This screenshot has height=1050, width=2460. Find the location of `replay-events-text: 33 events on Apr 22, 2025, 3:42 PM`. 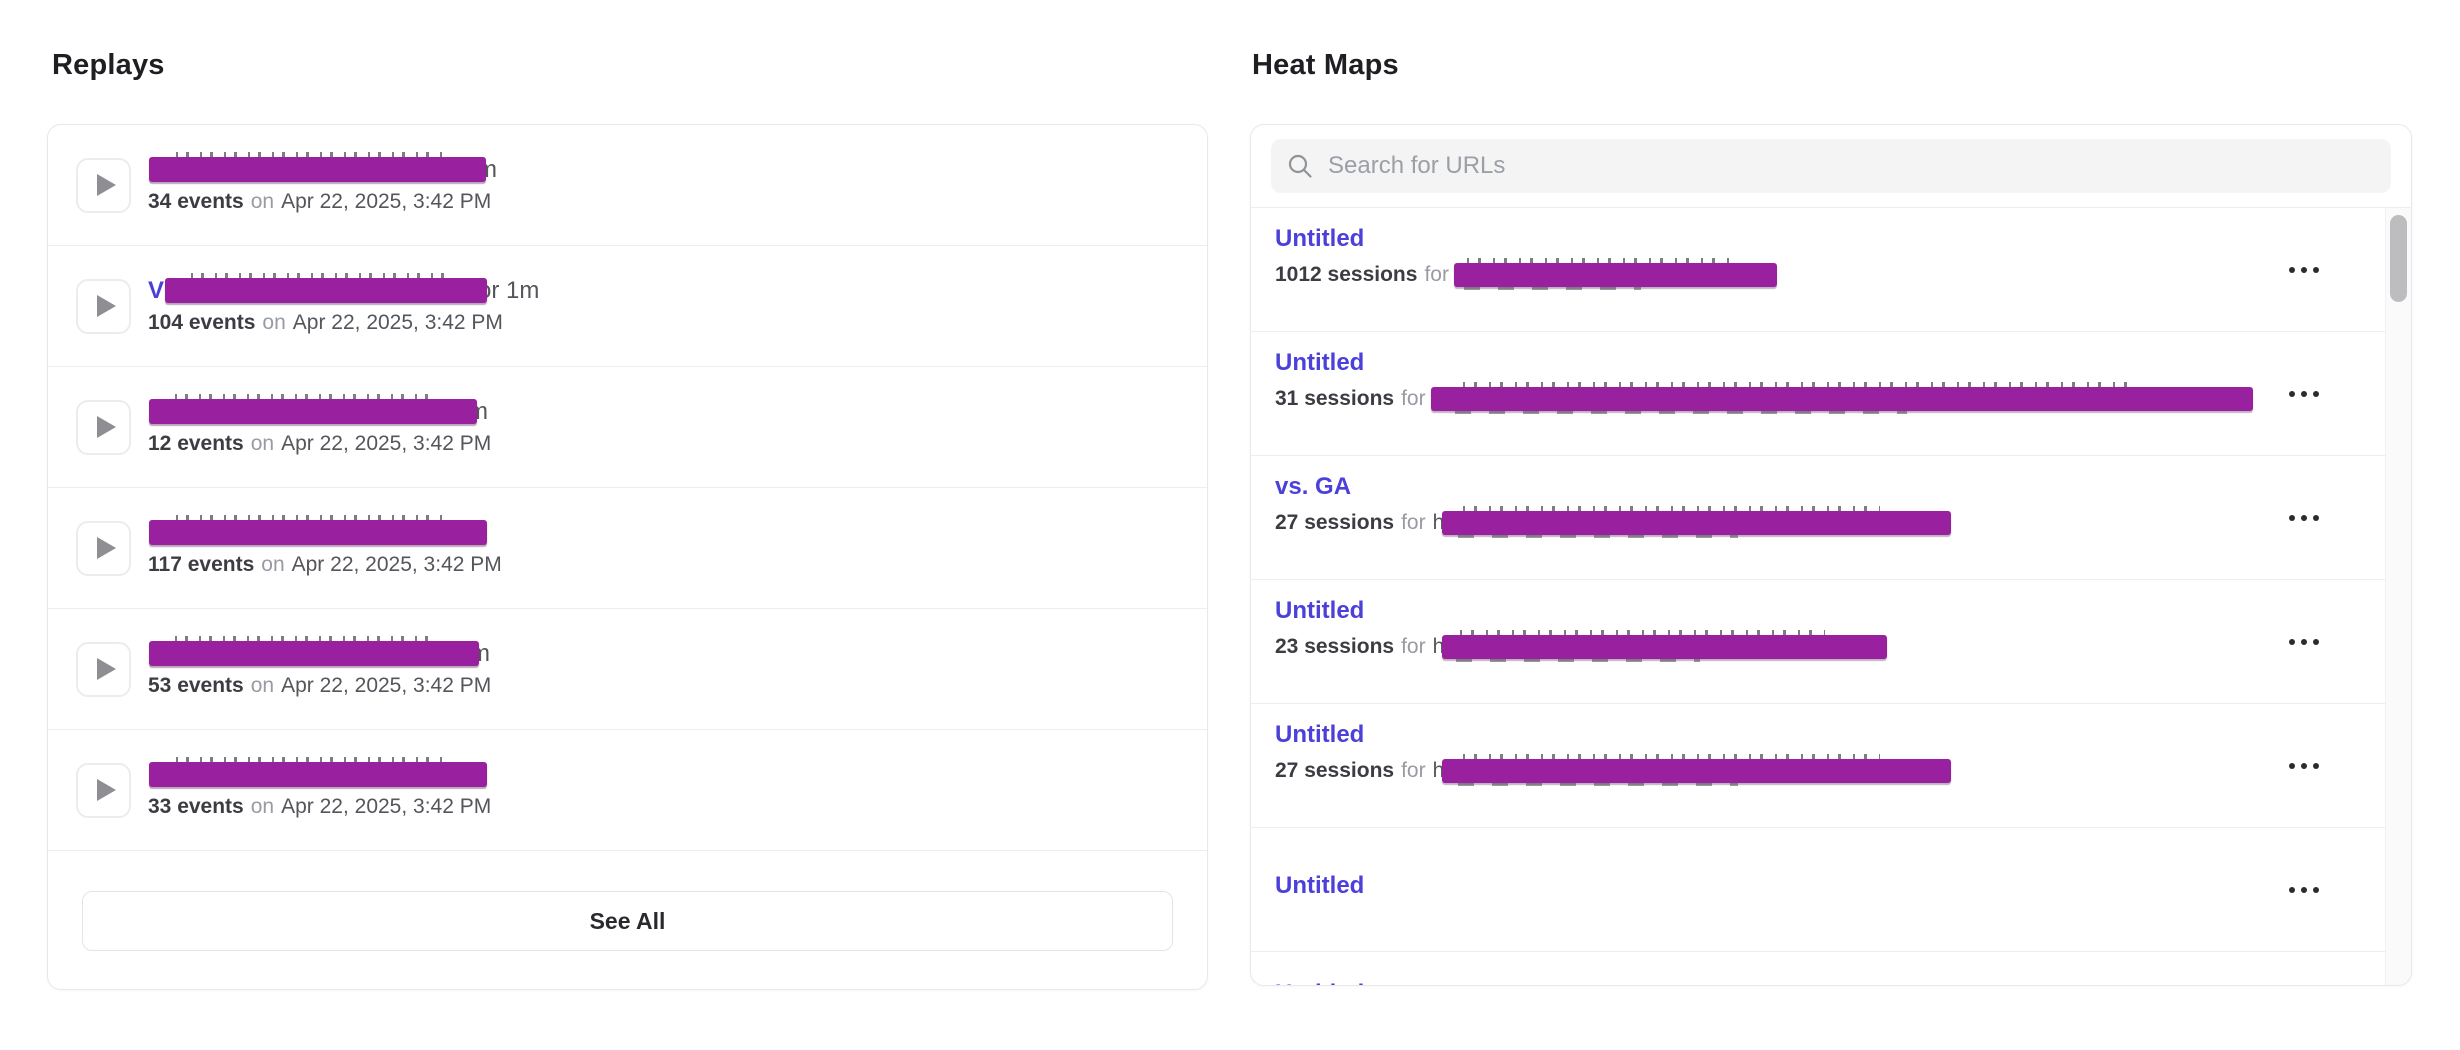

replay-events-text: 33 events on Apr 22, 2025, 3:42 PM is located at coordinates (320, 806).